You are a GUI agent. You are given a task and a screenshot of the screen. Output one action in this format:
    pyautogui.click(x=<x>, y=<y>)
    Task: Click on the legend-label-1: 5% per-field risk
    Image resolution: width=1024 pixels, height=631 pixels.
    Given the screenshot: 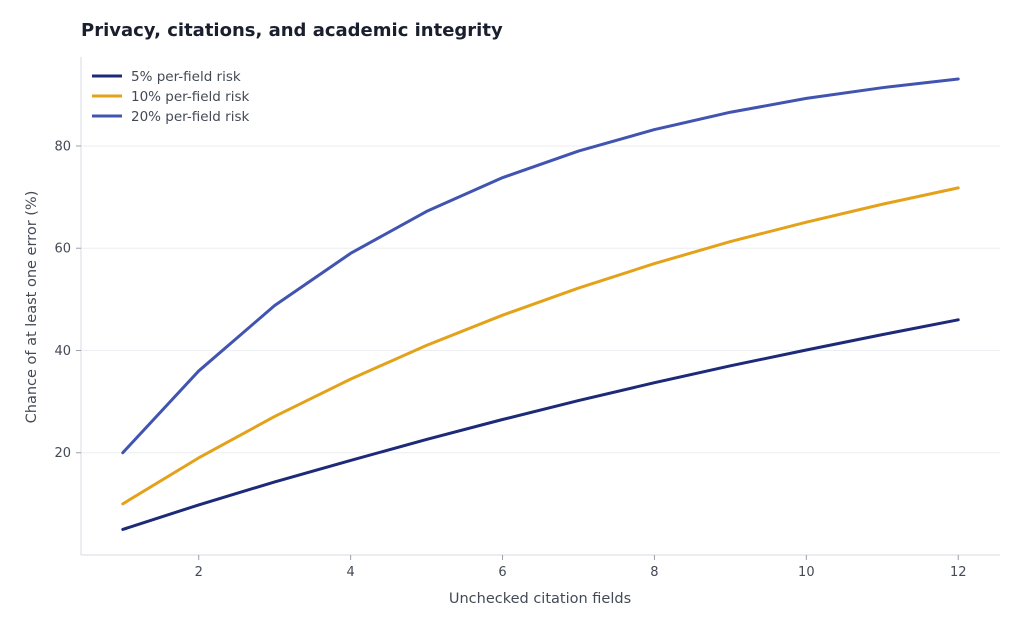 What is the action you would take?
    pyautogui.click(x=186, y=77)
    